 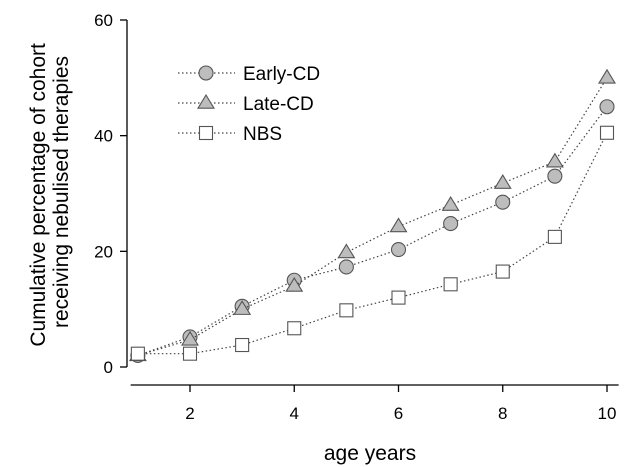 I want to click on legend: Early-CD Late-CD NBS, so click(x=249, y=104).